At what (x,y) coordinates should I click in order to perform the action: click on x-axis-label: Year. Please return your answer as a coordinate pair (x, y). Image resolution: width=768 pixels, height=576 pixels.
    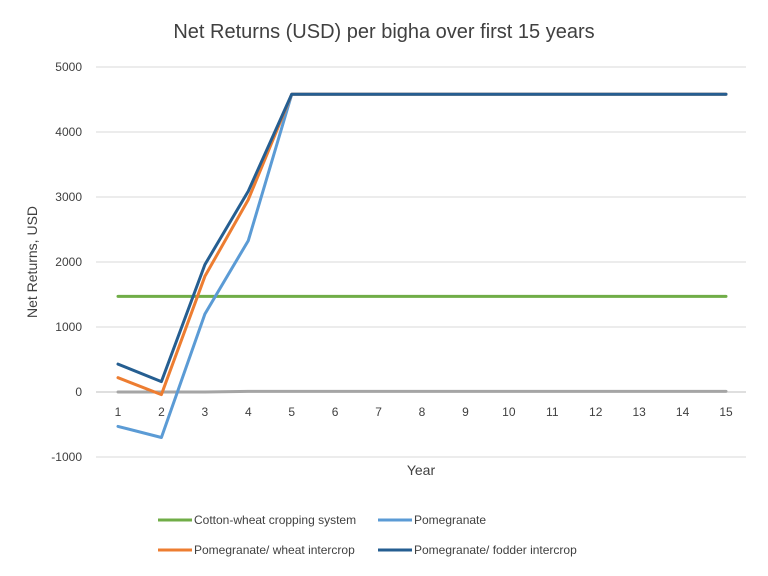
    Looking at the image, I should click on (421, 470).